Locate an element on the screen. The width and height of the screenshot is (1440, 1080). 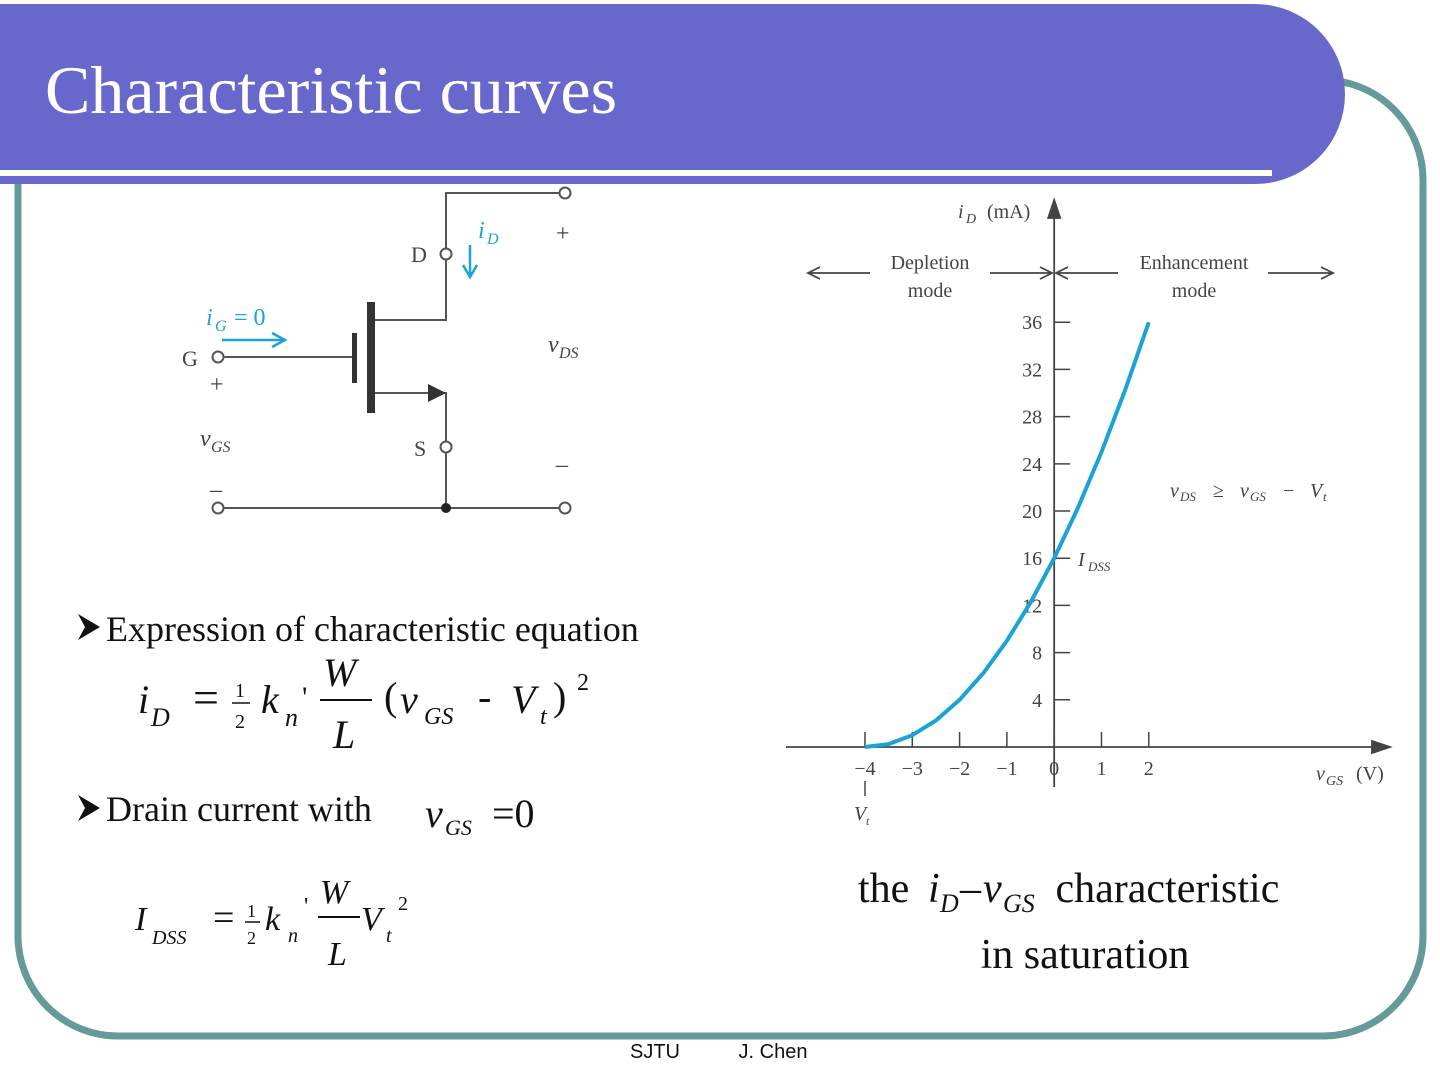
y-tick-label: 4 is located at coordinates (1037, 701).